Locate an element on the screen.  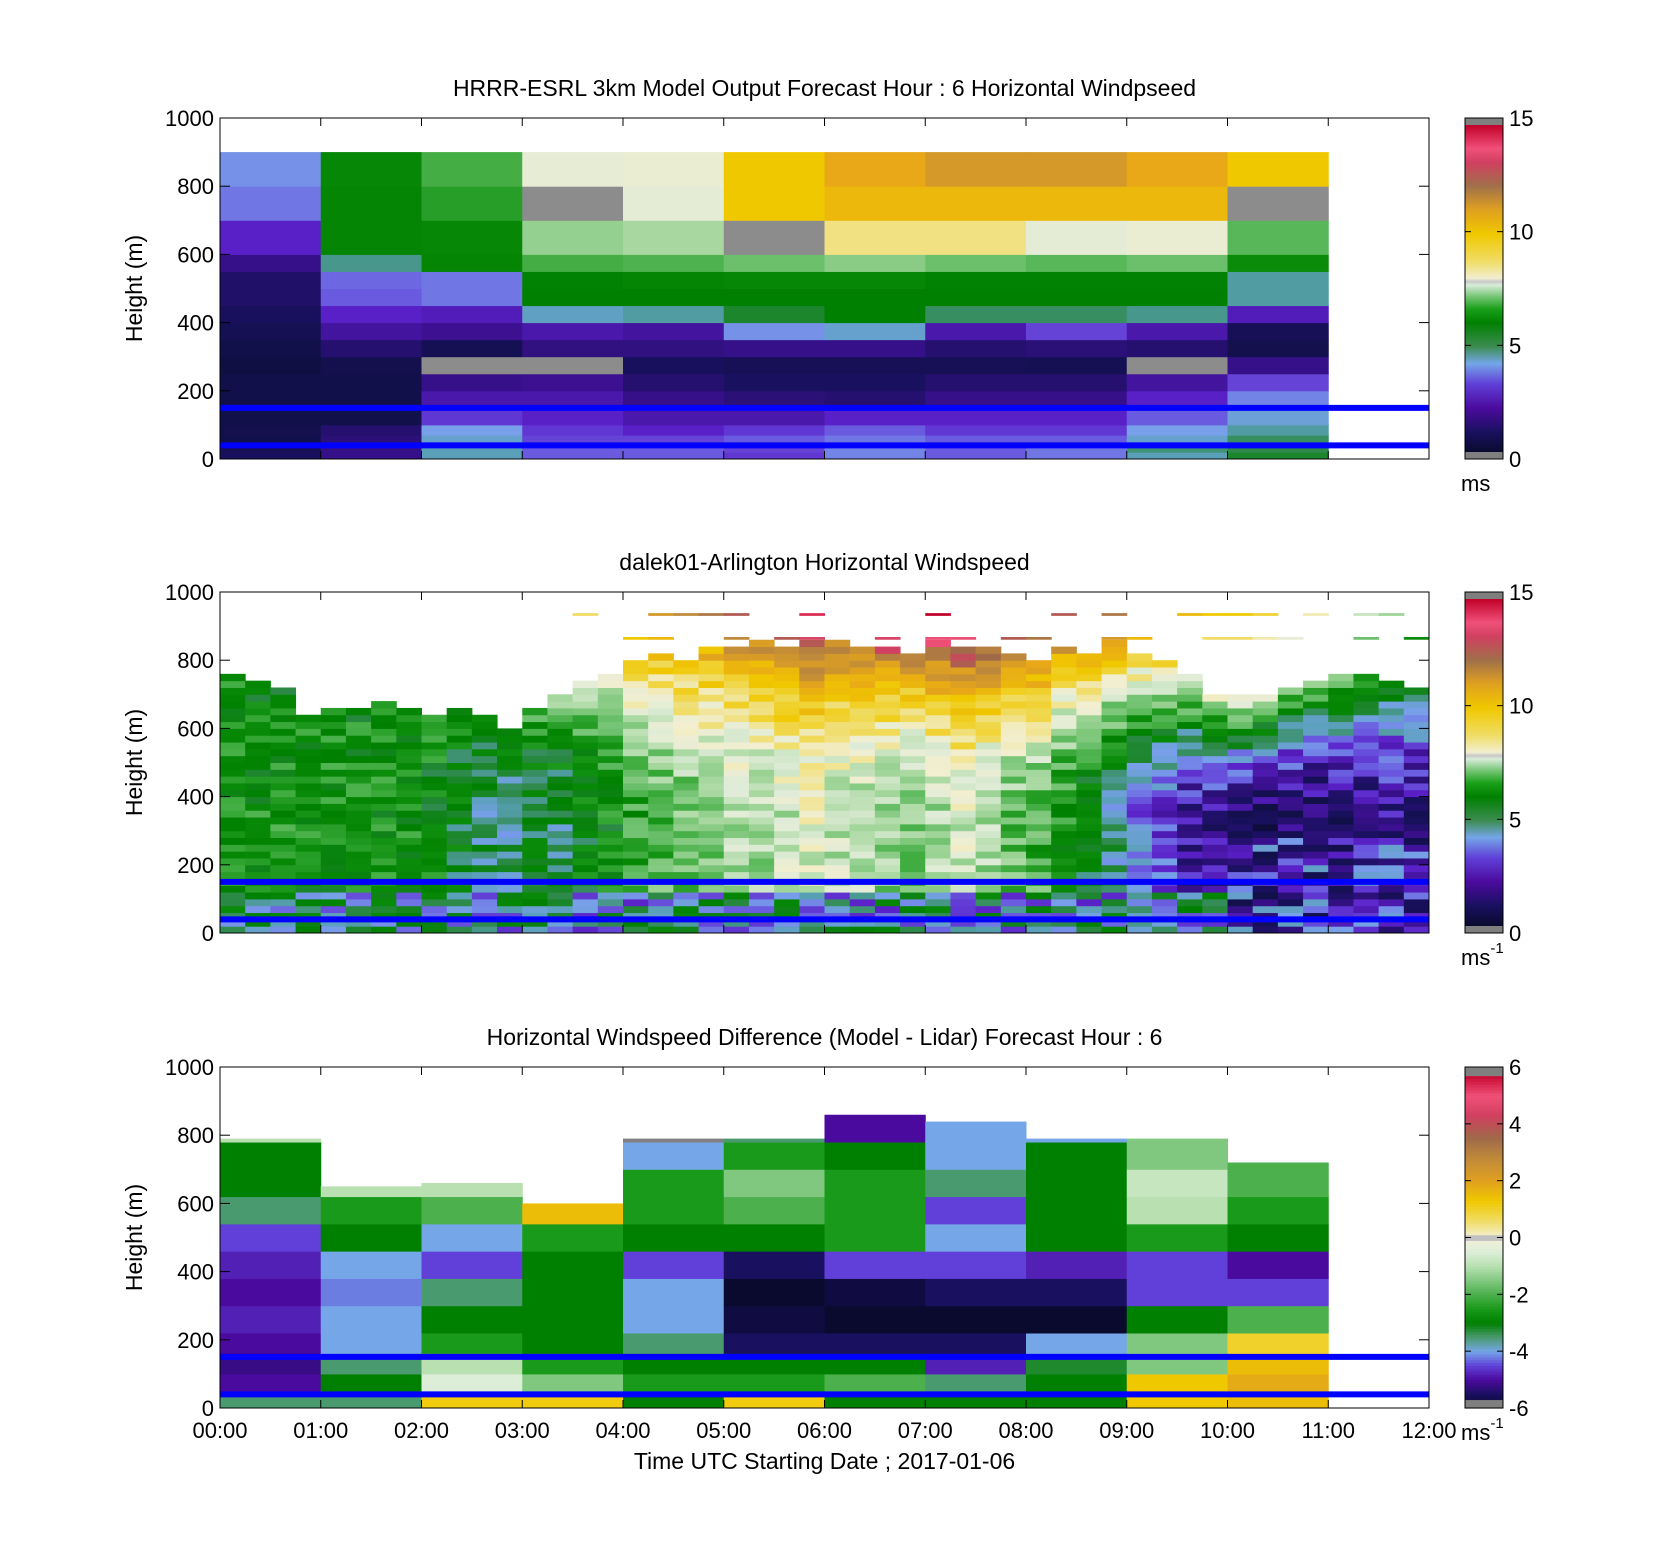
colorbar-tick-label: 4 is located at coordinates (1515, 1124).